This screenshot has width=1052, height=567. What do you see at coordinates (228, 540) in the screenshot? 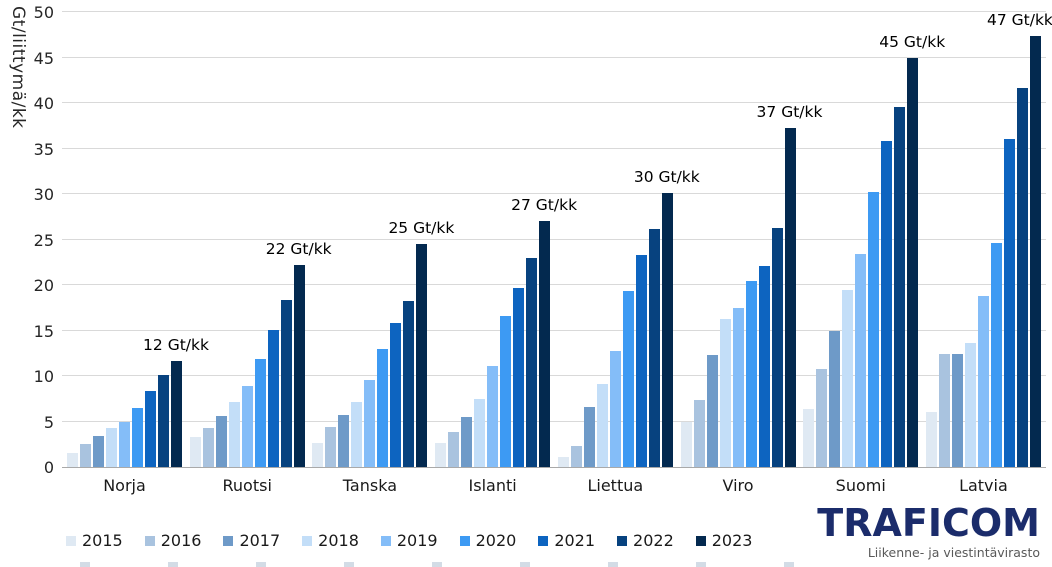
I see `legend-swatch-2017` at bounding box center [228, 540].